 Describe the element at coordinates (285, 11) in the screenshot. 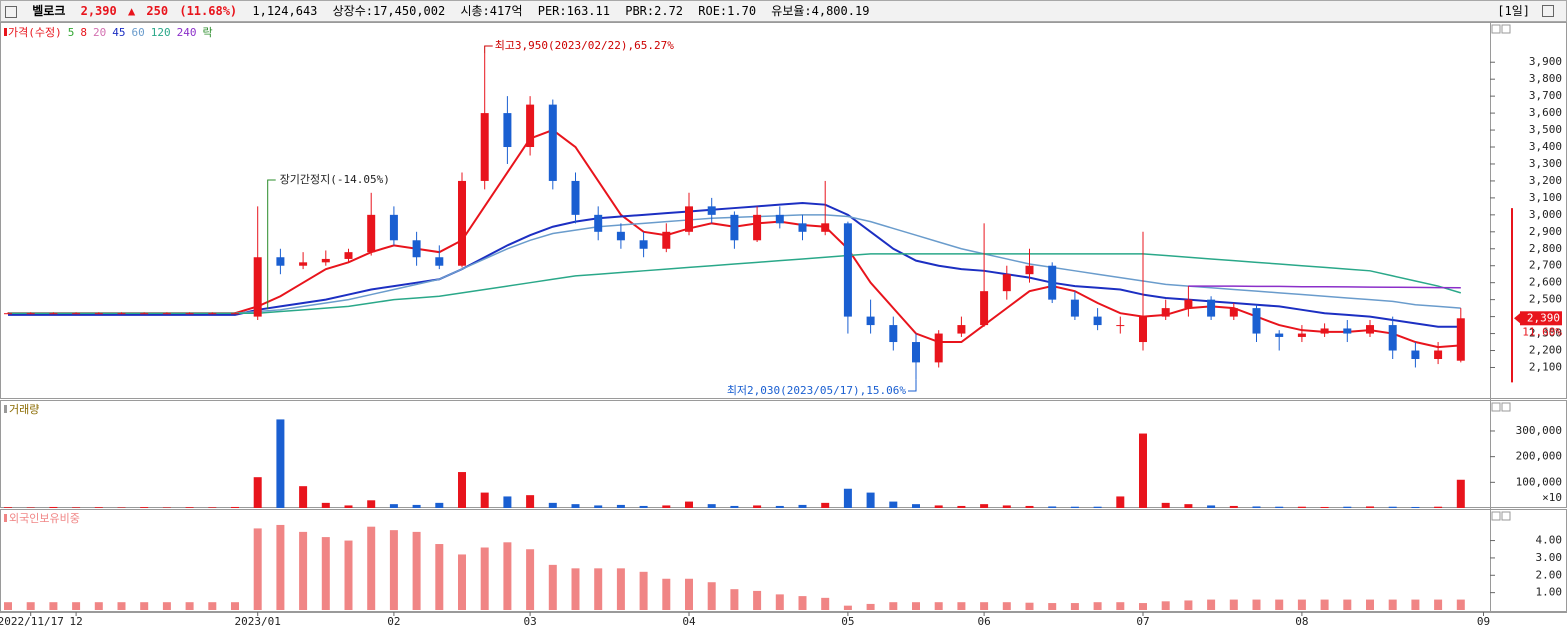

I see `volume: 1,124,643` at that location.